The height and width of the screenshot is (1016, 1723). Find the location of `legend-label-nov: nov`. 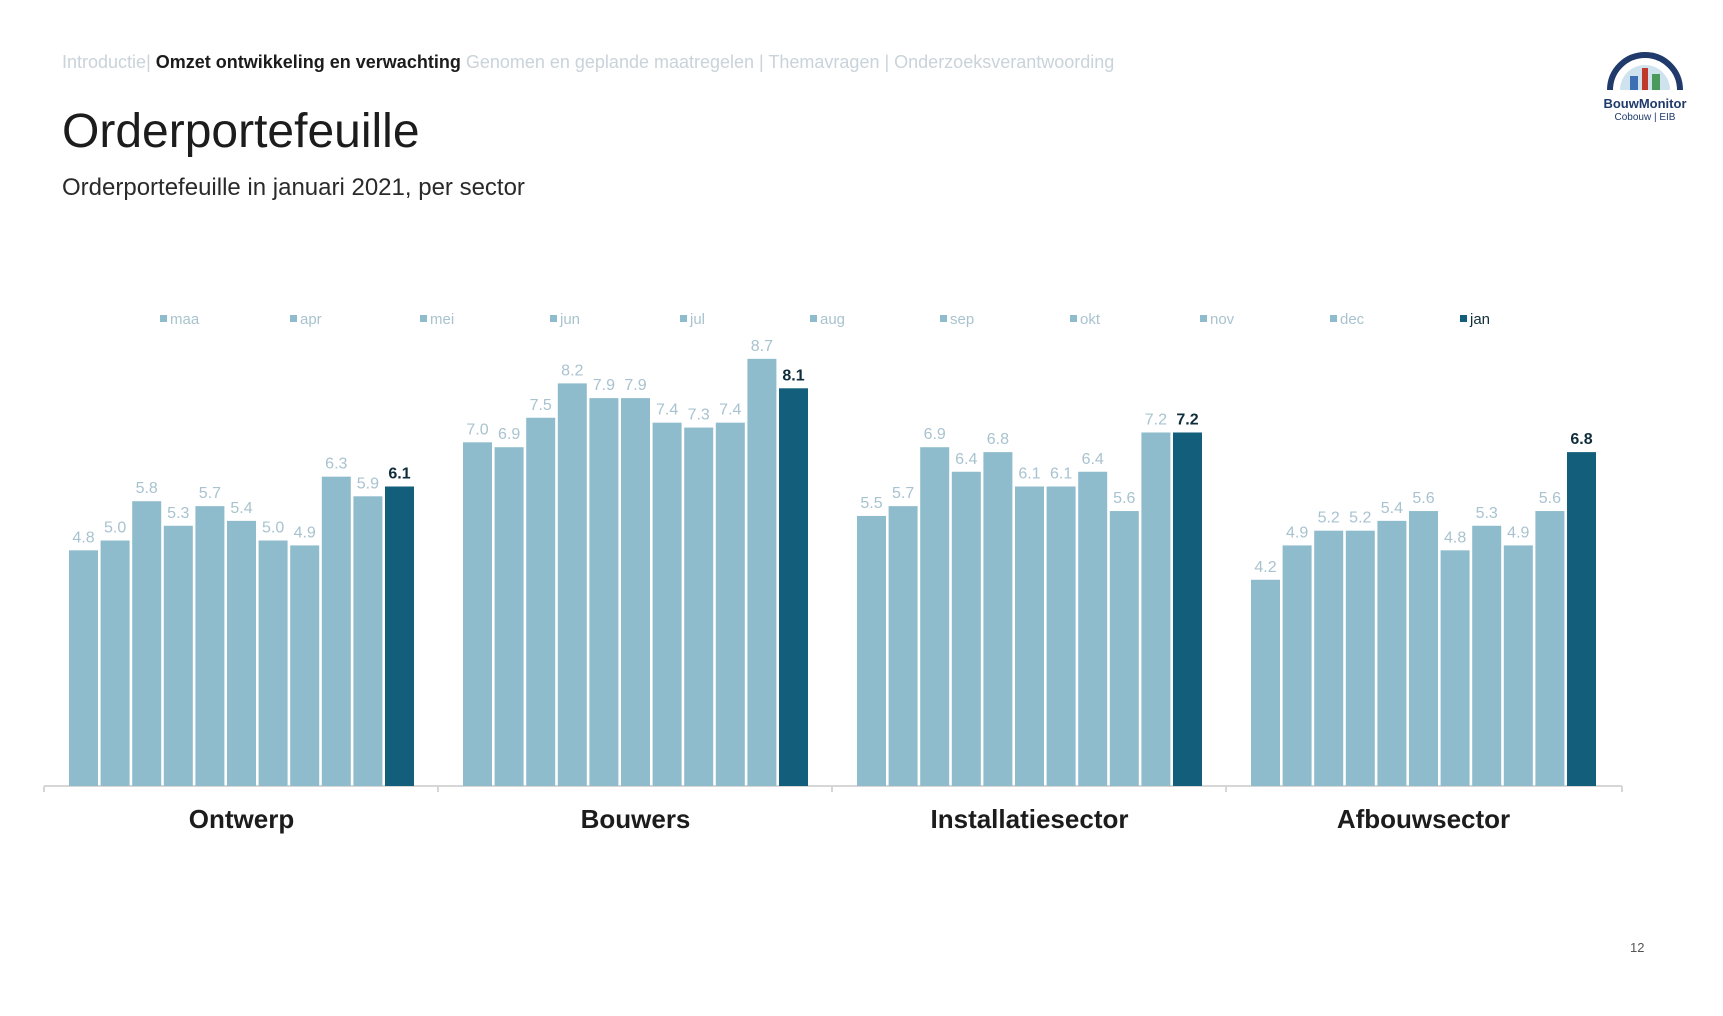

legend-label-nov: nov is located at coordinates (1222, 319).